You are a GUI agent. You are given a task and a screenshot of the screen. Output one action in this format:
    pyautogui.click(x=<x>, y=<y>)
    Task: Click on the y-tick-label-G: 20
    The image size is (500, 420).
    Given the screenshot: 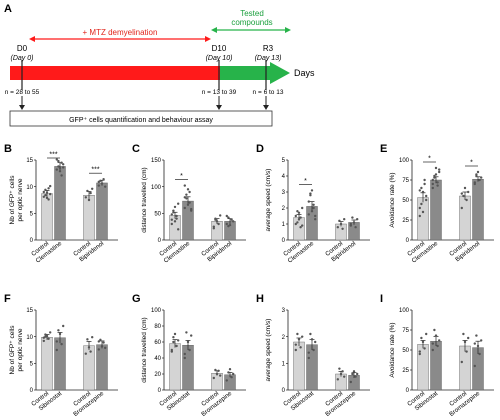 What is the action you would take?
    pyautogui.click(x=157, y=375)
    